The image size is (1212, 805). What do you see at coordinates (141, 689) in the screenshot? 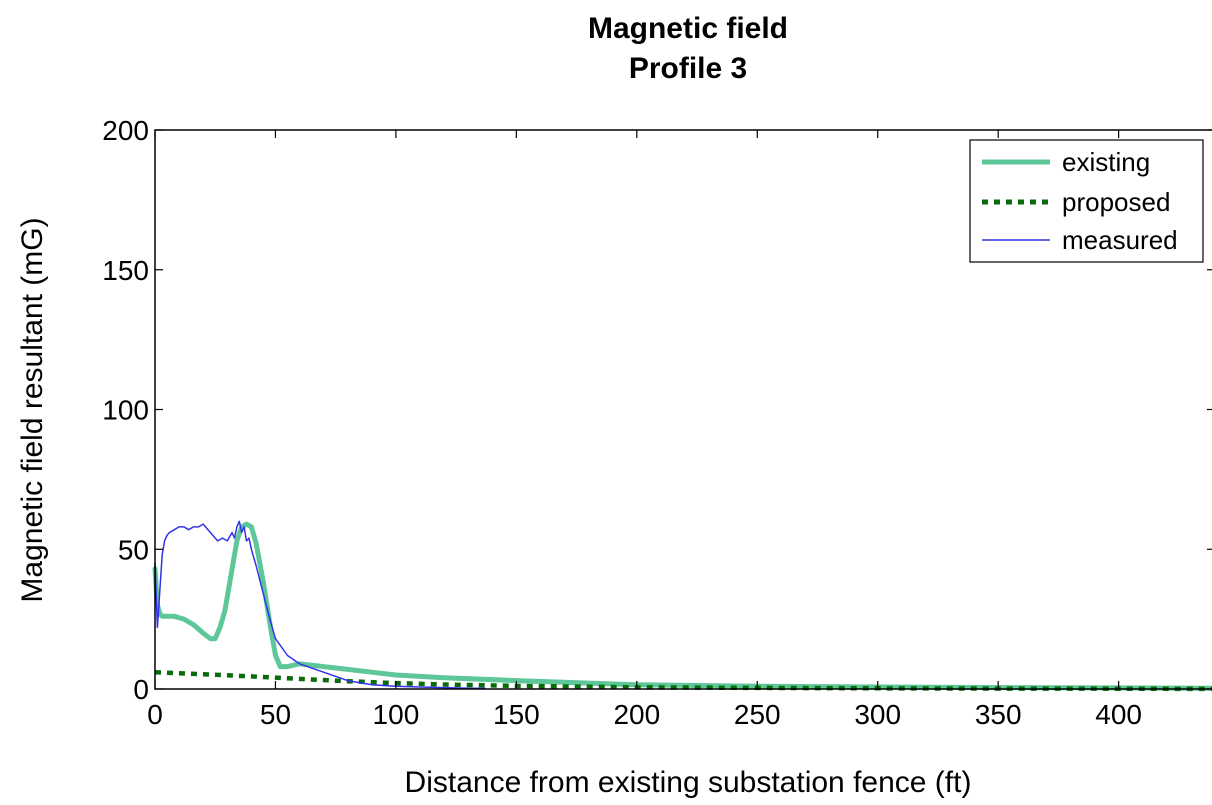
I see `y-tick-label: 0` at bounding box center [141, 689].